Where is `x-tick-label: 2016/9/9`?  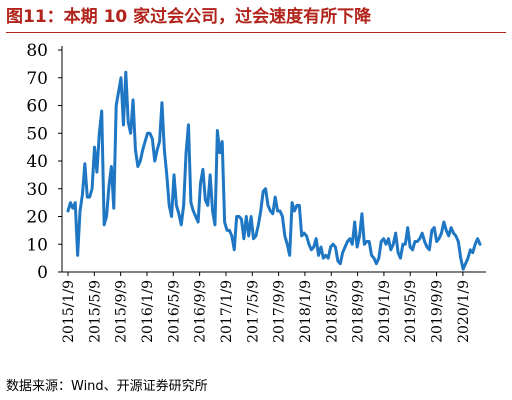 x-tick-label: 2016/9/9 is located at coordinates (201, 311).